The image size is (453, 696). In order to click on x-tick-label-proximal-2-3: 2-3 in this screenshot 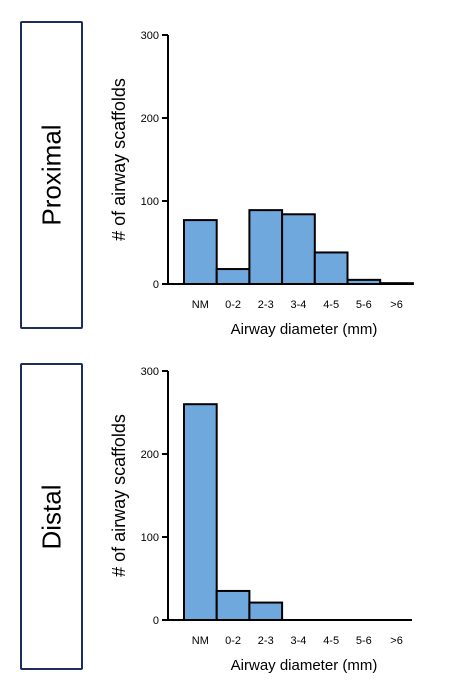, I will do `click(266, 305)`.